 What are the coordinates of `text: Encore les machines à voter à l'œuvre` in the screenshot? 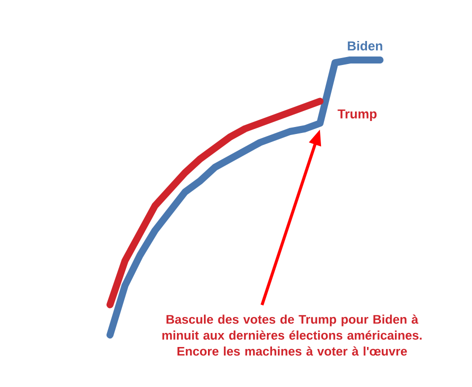 It's located at (292, 351).